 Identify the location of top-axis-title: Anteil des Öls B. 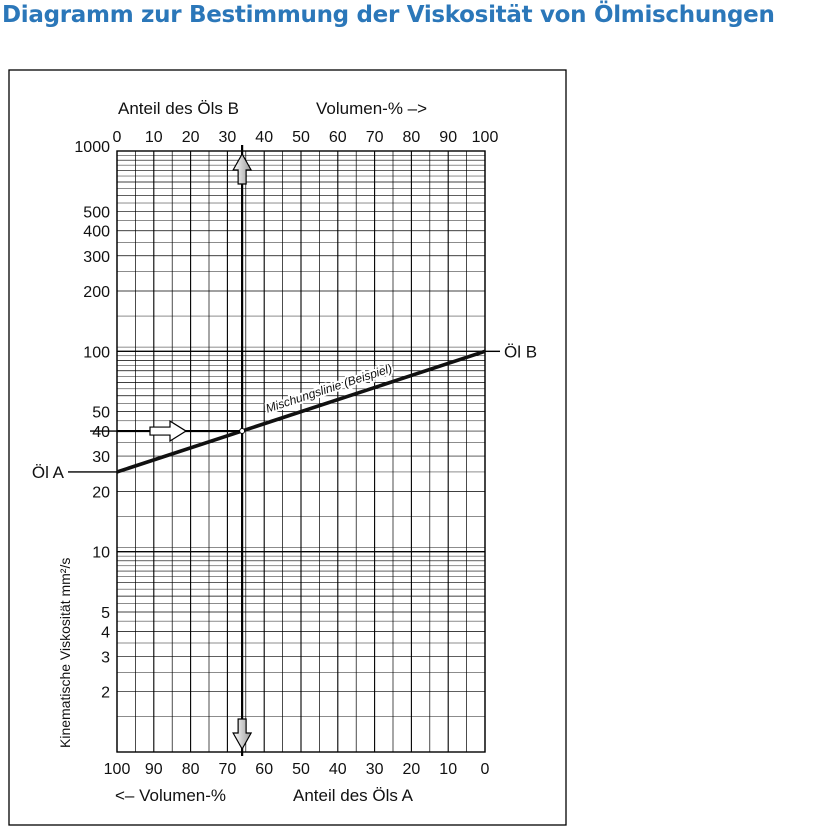
(178, 108).